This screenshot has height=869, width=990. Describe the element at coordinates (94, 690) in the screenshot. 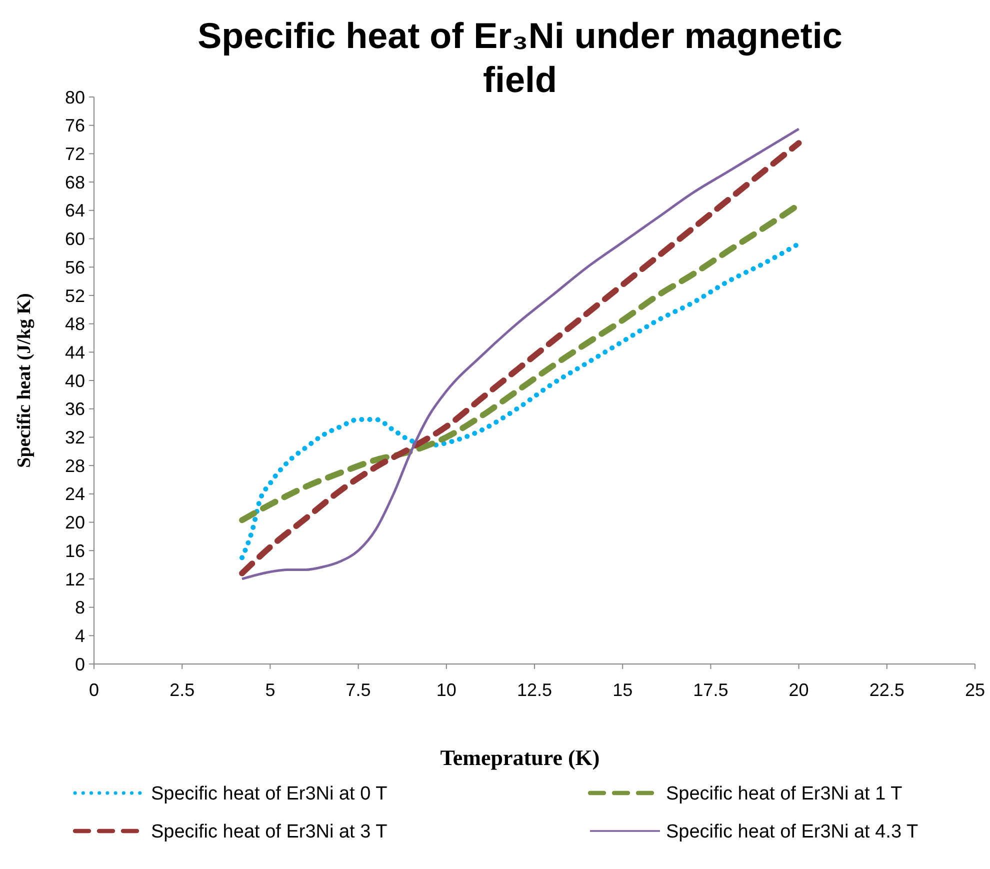

I see `x-tick-label: 0` at that location.